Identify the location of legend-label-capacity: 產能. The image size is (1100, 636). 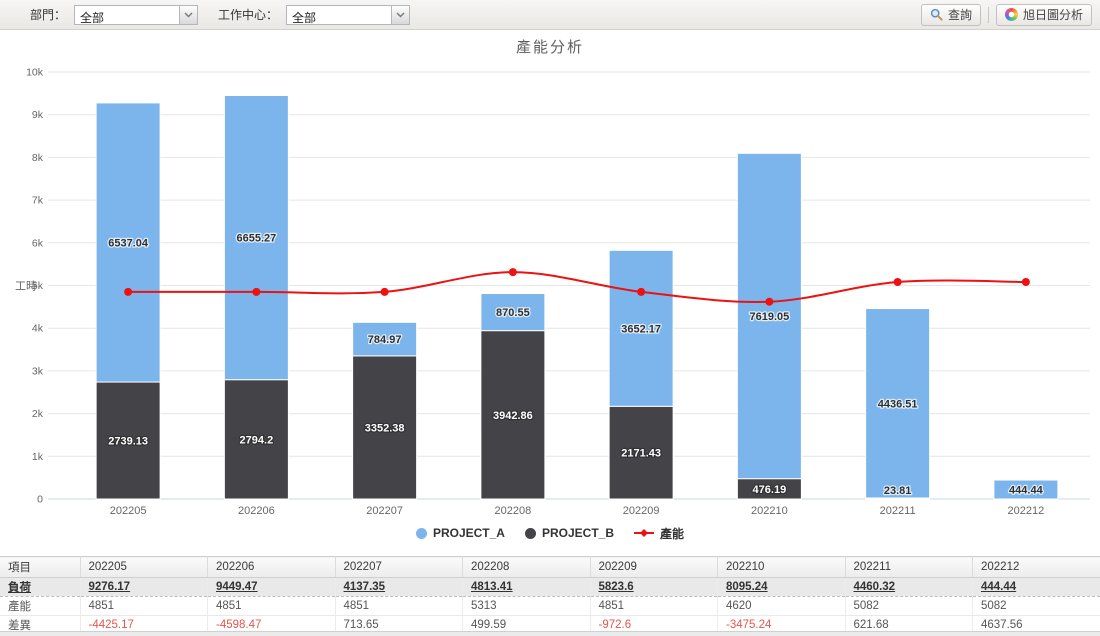
(672, 533).